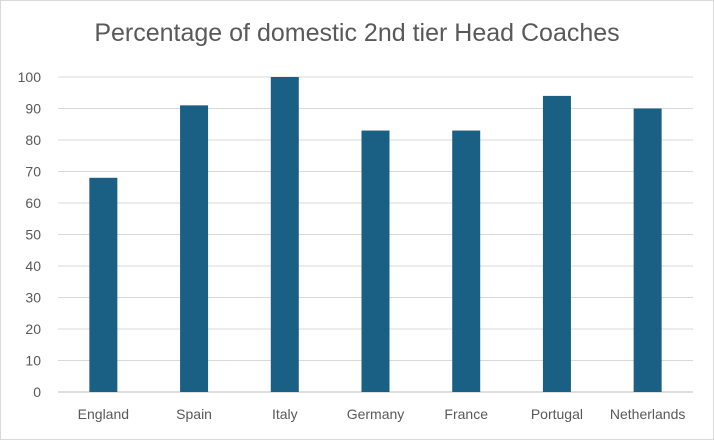  I want to click on bar-france, so click(466, 261).